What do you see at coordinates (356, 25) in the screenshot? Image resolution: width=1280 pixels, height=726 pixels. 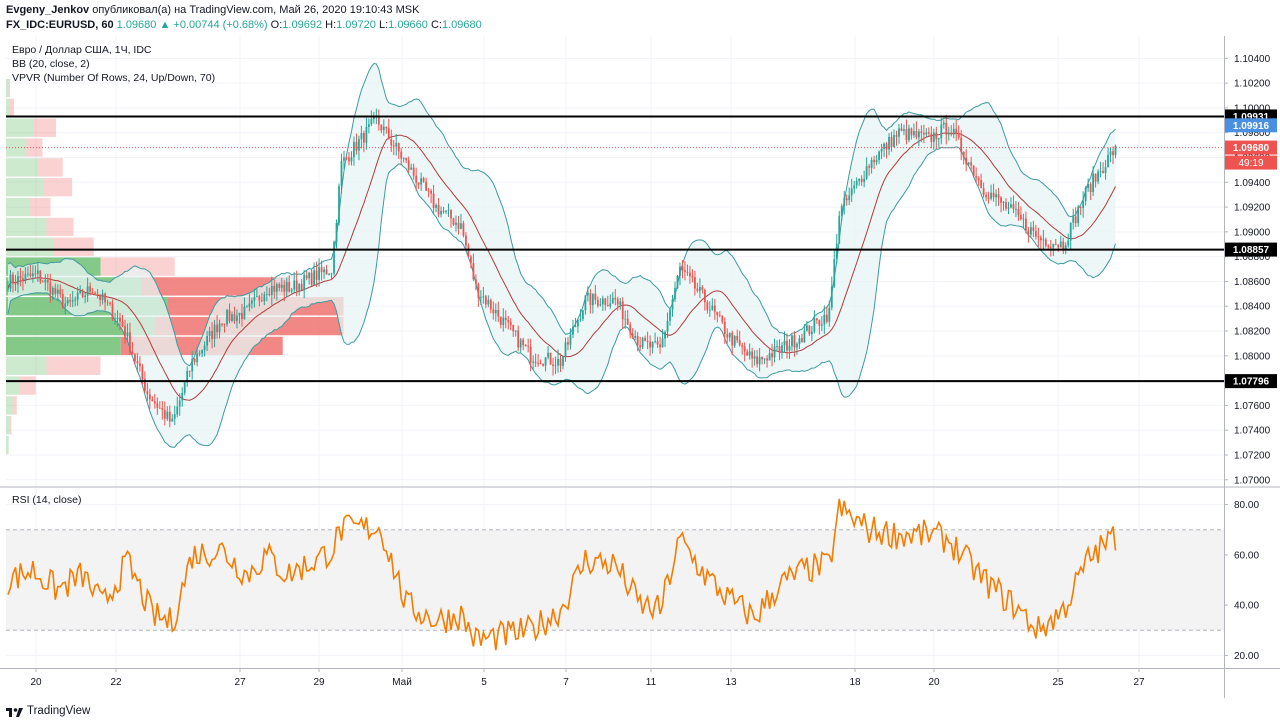 I see `high-value: 1.09720` at bounding box center [356, 25].